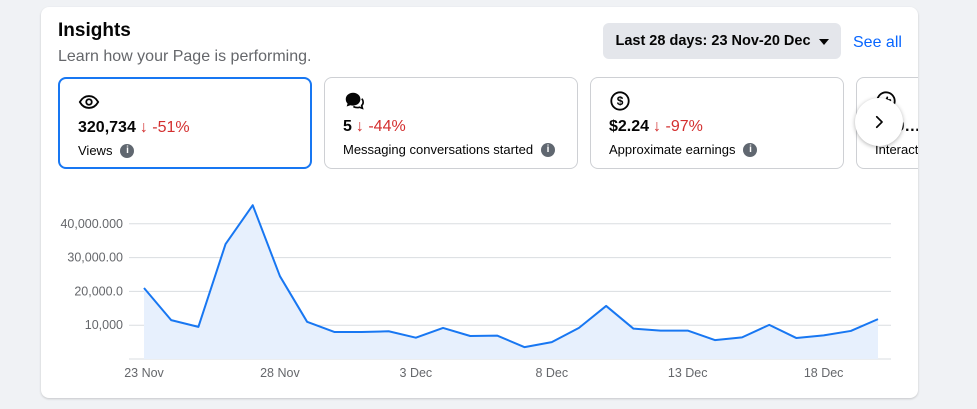 The height and width of the screenshot is (409, 977). What do you see at coordinates (877, 42) in the screenshot?
I see `see-all-link: See all` at bounding box center [877, 42].